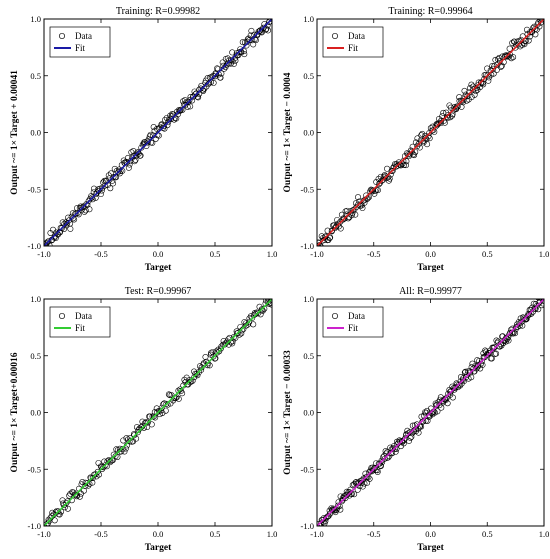 Image resolution: width=550 pixels, height=559 pixels. I want to click on y-tick-label: 1.0, so click(308, 19).